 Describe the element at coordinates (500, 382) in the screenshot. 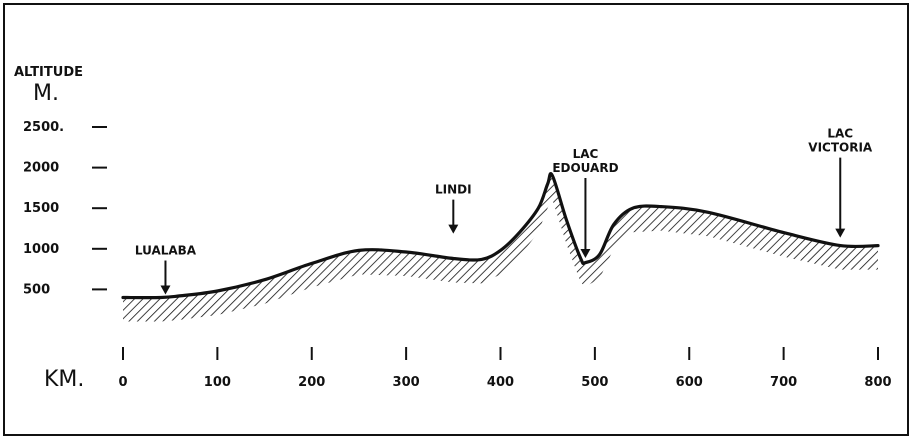

I see `x-tick-label-400: 400` at that location.